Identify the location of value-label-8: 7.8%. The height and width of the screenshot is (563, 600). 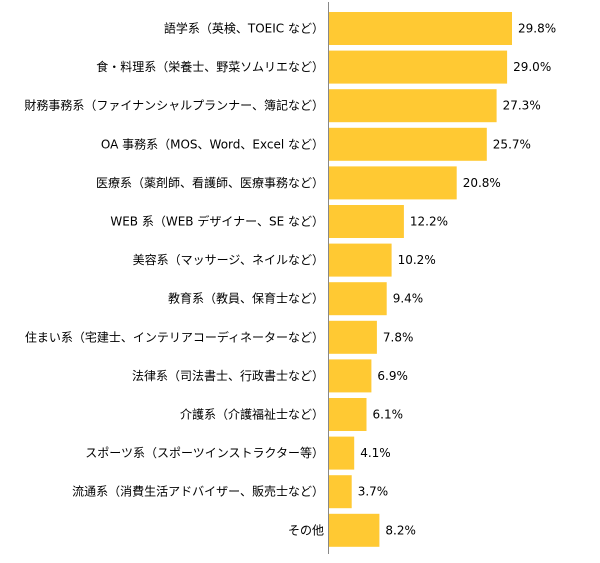
(398, 337).